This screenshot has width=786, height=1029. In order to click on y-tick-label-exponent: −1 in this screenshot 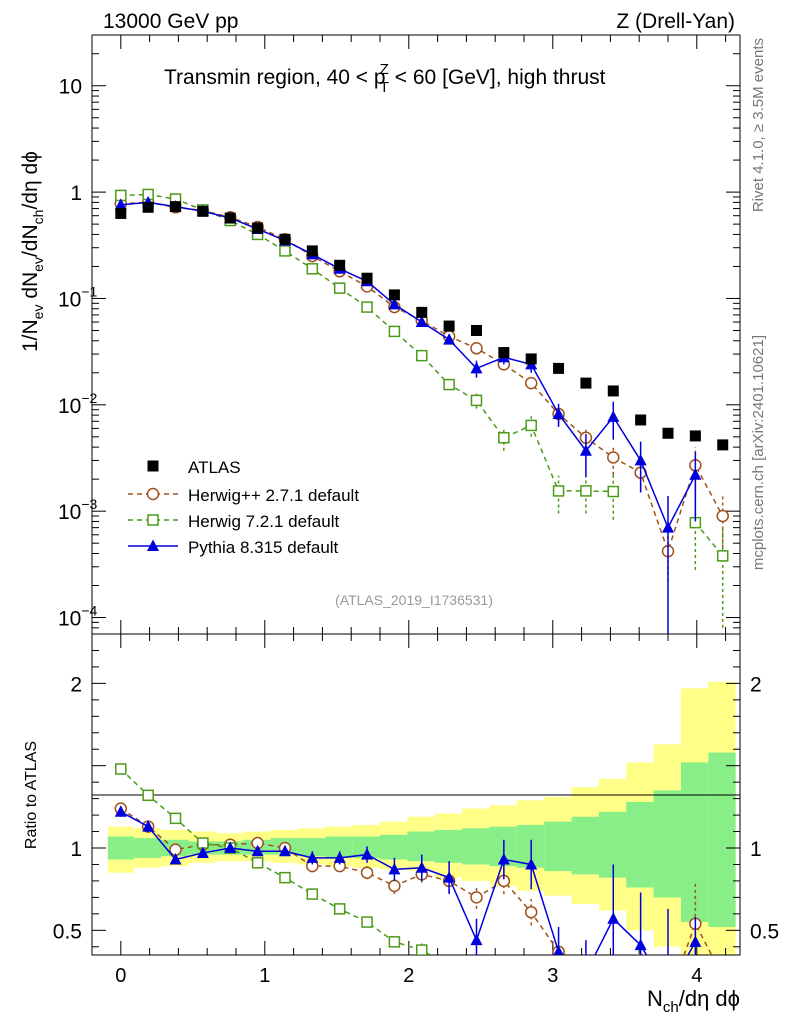, I will do `click(89, 291)`.